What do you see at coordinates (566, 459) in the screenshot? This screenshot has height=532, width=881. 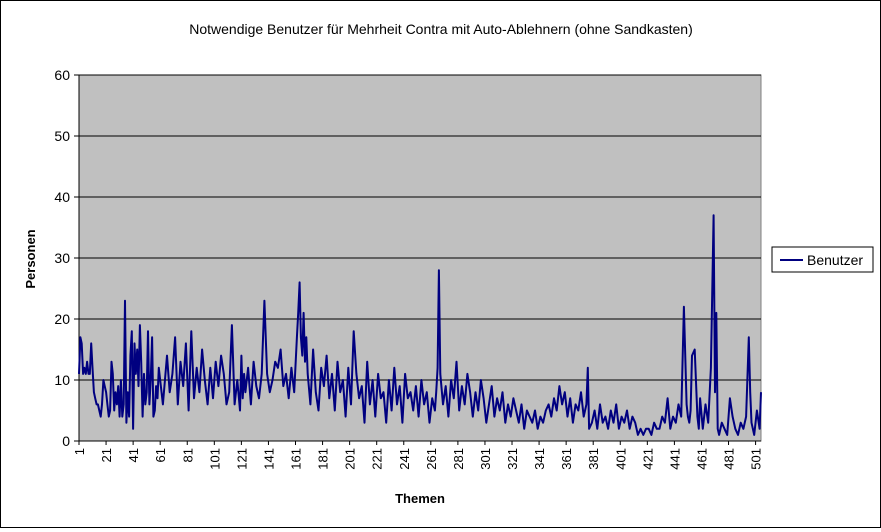 I see `x-tick-label: 361` at bounding box center [566, 459].